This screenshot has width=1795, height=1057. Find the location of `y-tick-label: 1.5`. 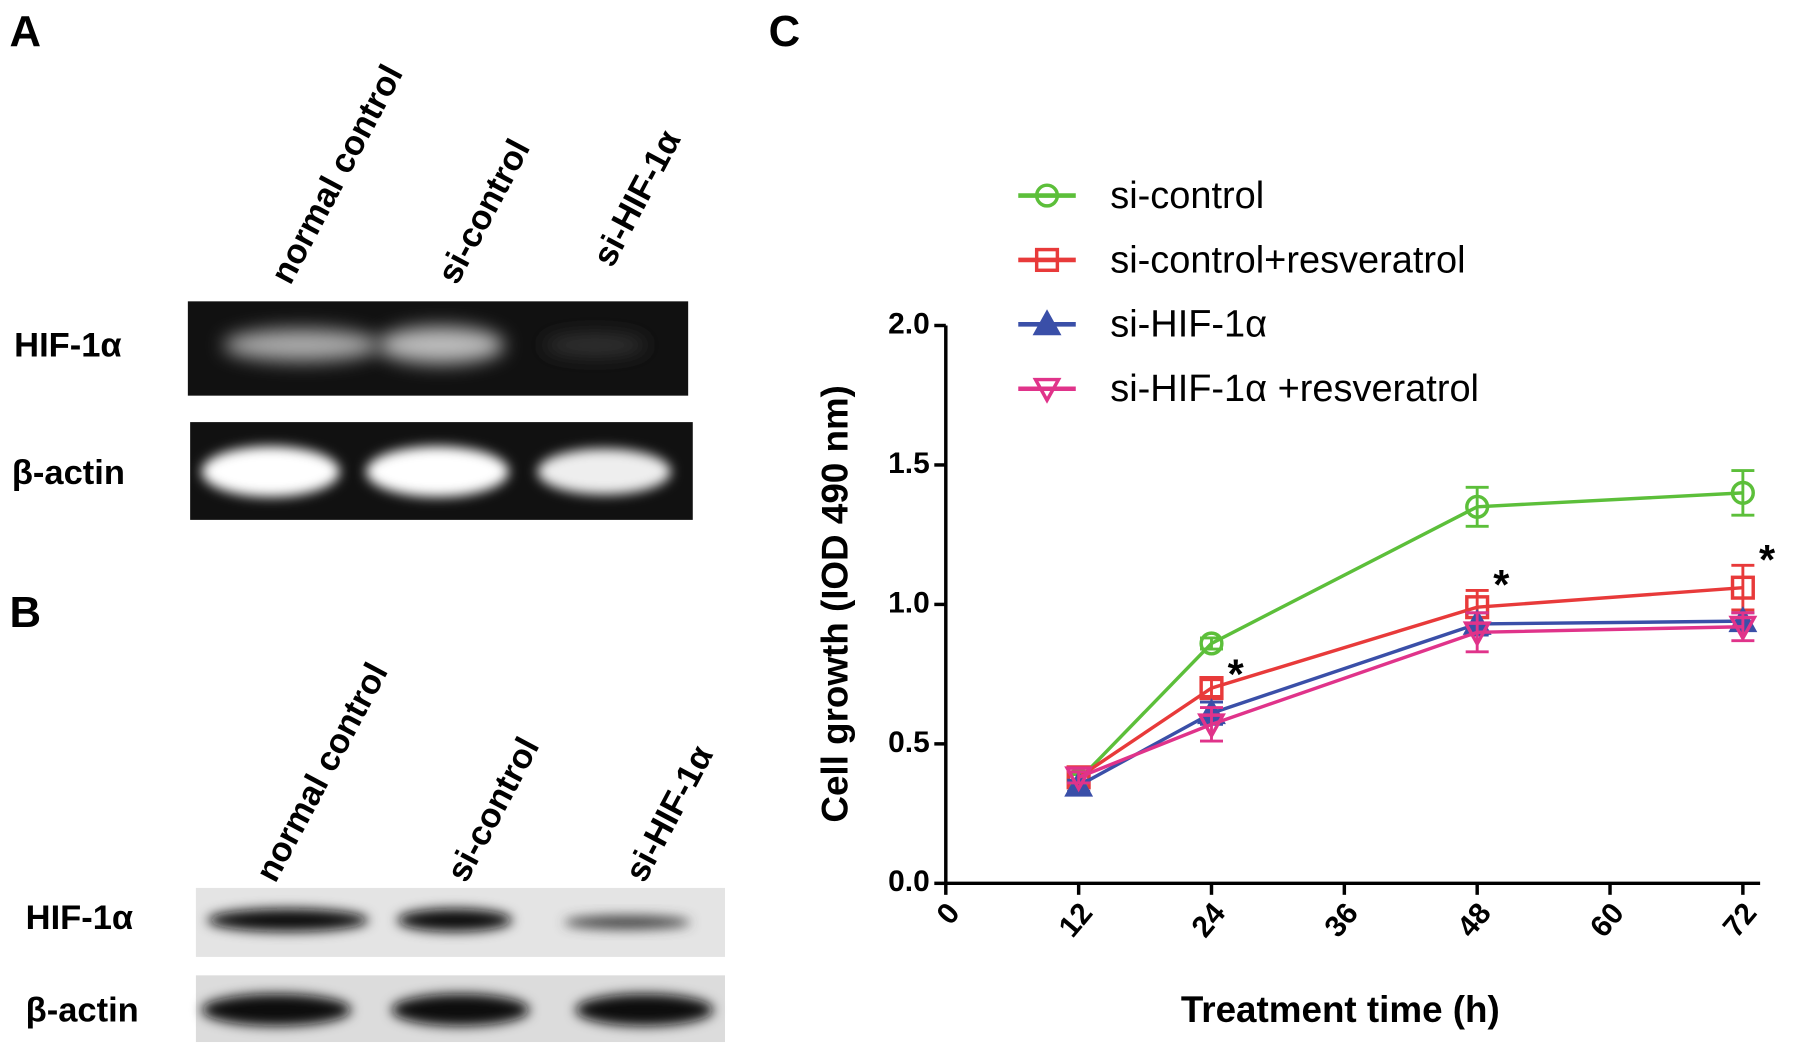

y-tick-label: 1.5 is located at coordinates (909, 463).